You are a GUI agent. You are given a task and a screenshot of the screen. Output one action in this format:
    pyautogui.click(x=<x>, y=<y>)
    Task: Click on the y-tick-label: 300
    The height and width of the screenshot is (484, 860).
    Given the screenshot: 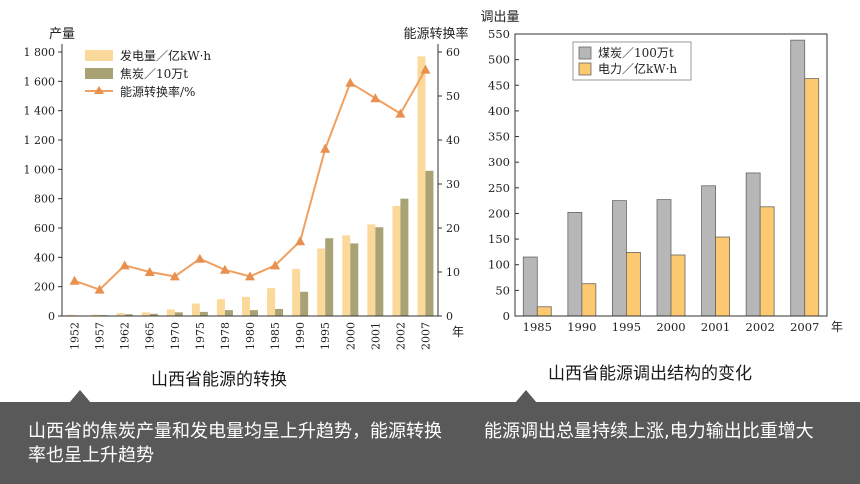 What is the action you would take?
    pyautogui.click(x=499, y=162)
    